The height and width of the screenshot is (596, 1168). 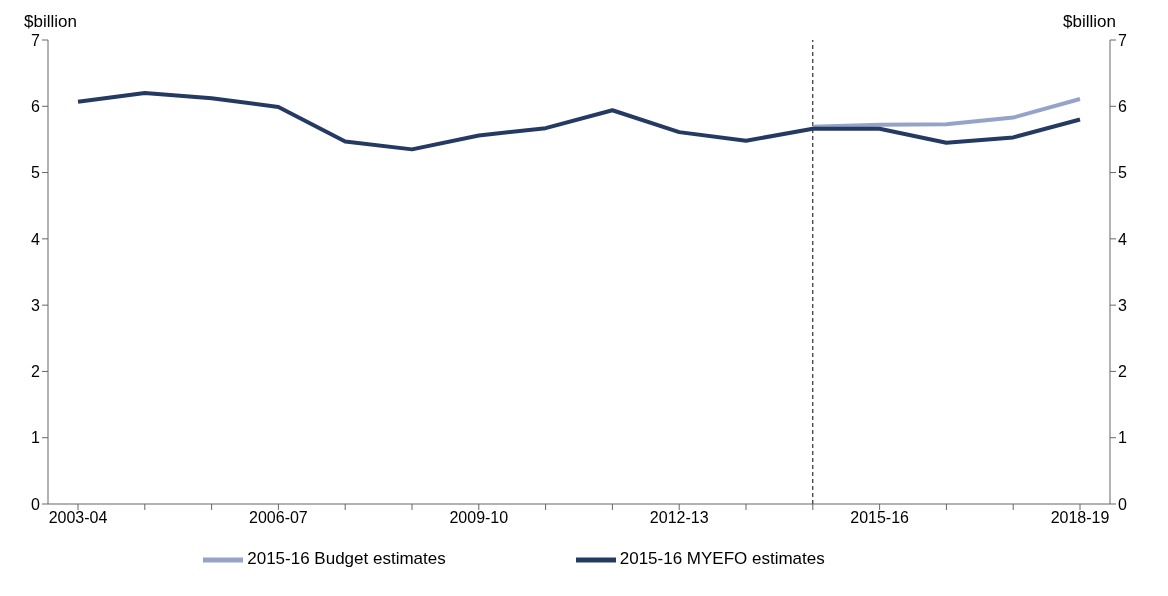 I want to click on y-axis-title: $billion, so click(x=50, y=22).